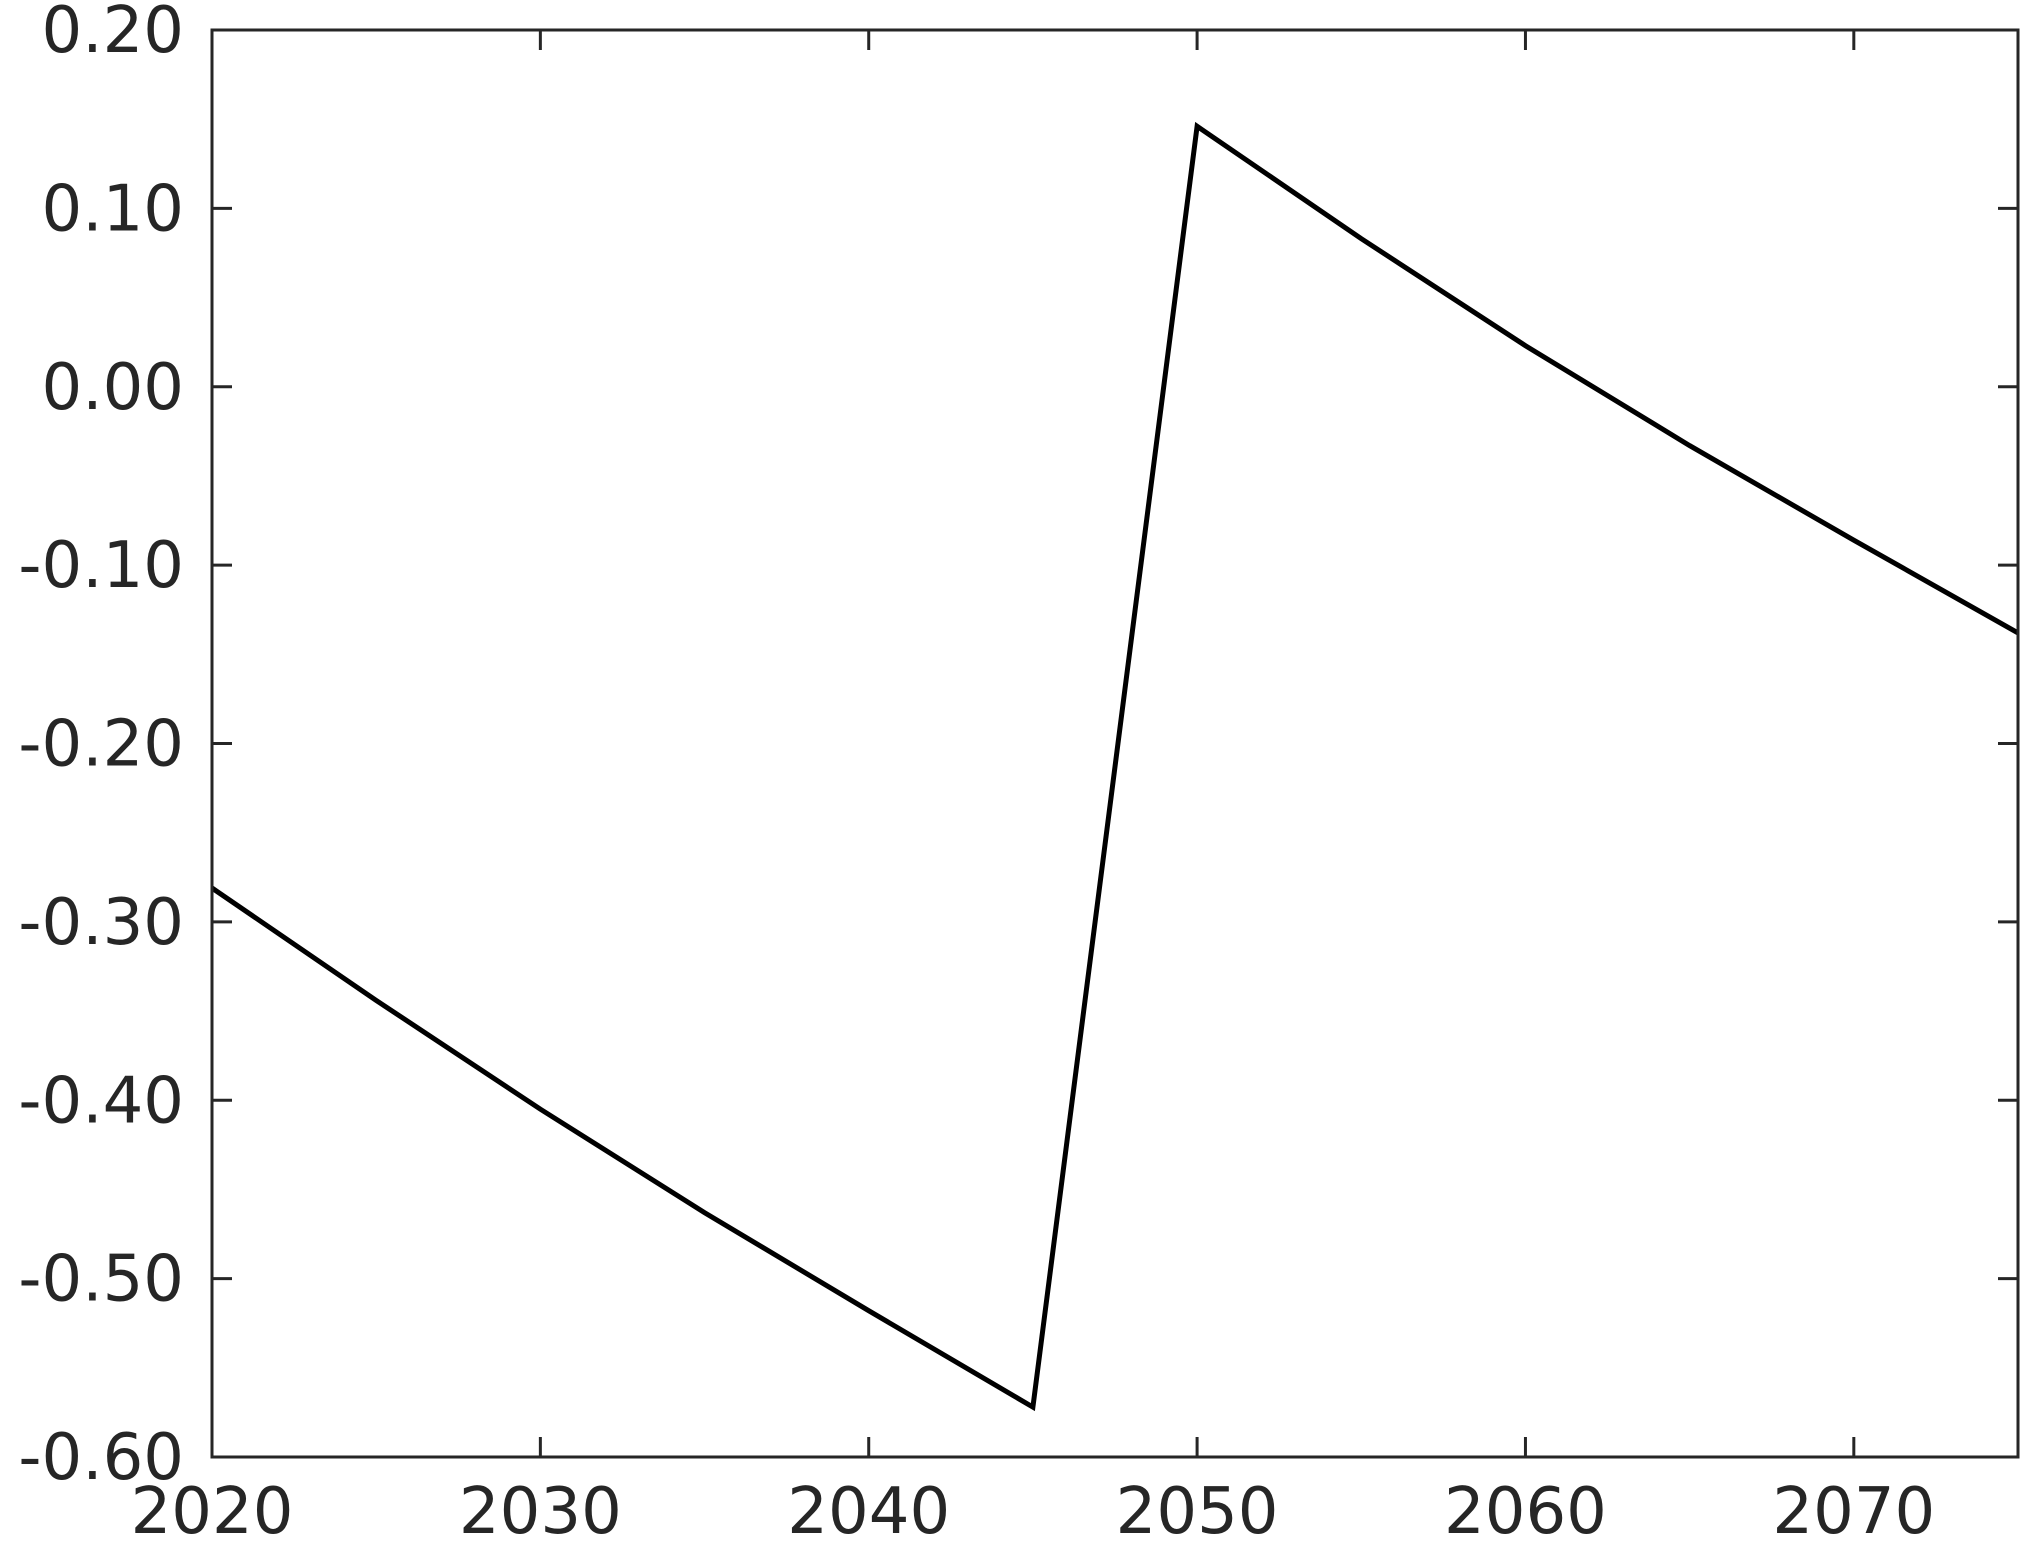 This screenshot has width=2023, height=1554. I want to click on y-tick-label: -0.20, so click(101, 745).